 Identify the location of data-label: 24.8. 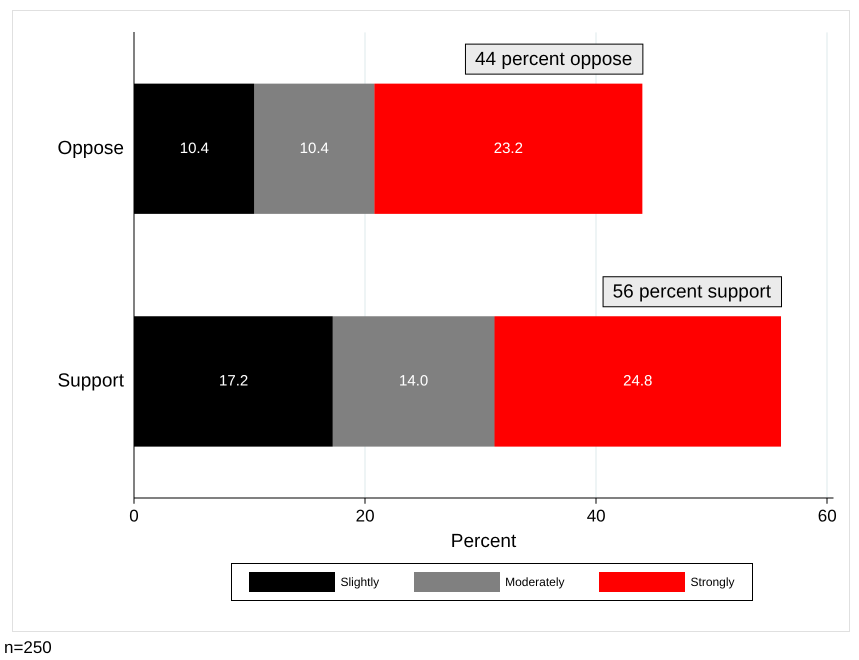
(637, 381).